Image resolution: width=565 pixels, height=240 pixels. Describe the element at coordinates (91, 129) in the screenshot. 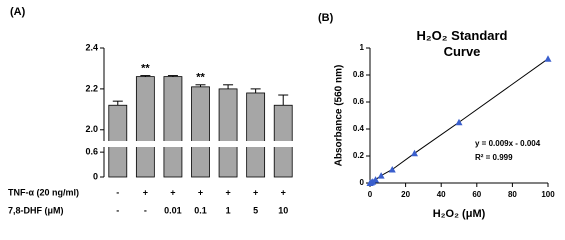

I see `y-tick-label: 2.0` at that location.